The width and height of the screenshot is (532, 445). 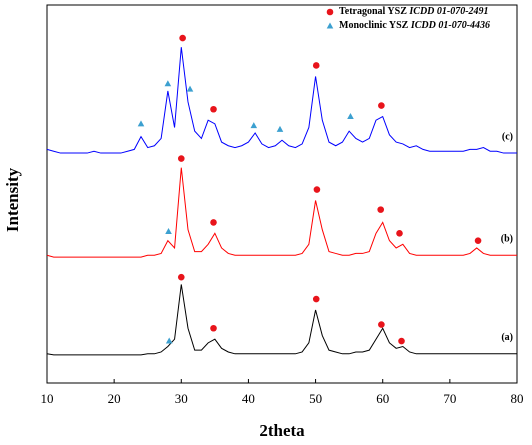 What do you see at coordinates (315, 398) in the screenshot?
I see `x-tick-label: 50` at bounding box center [315, 398].